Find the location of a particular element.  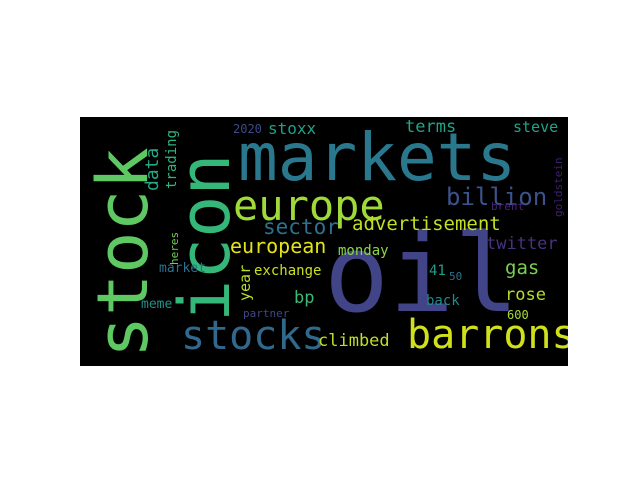

word-goldstein: goldstein is located at coordinates (558, 187).